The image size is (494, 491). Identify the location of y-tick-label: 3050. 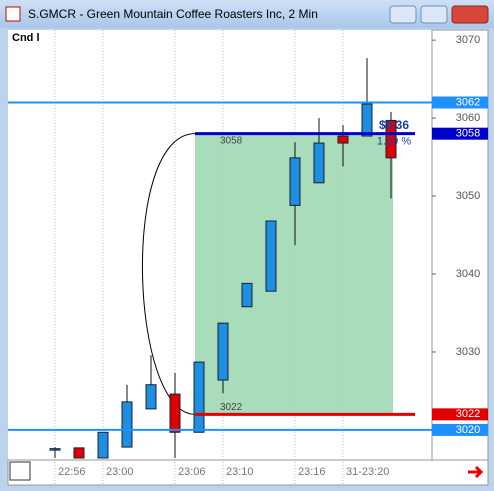
(468, 196).